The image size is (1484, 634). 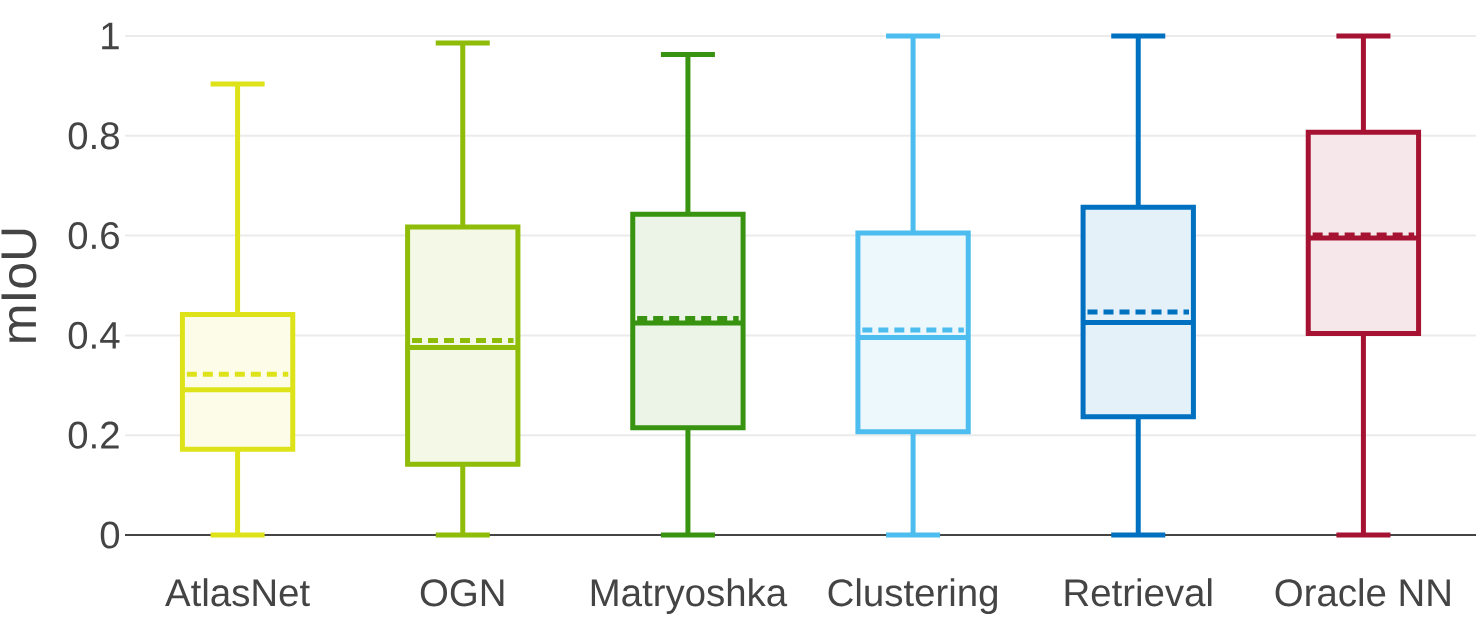 I want to click on y-tick-label: 0.4, so click(x=94, y=335).